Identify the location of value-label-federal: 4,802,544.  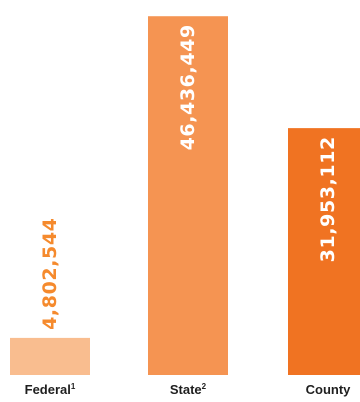
(50, 274).